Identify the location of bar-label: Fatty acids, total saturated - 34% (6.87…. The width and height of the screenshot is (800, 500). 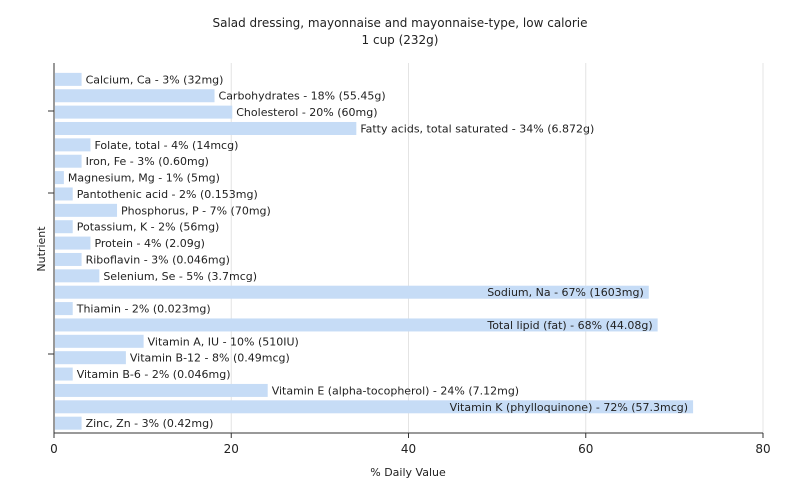
(477, 128).